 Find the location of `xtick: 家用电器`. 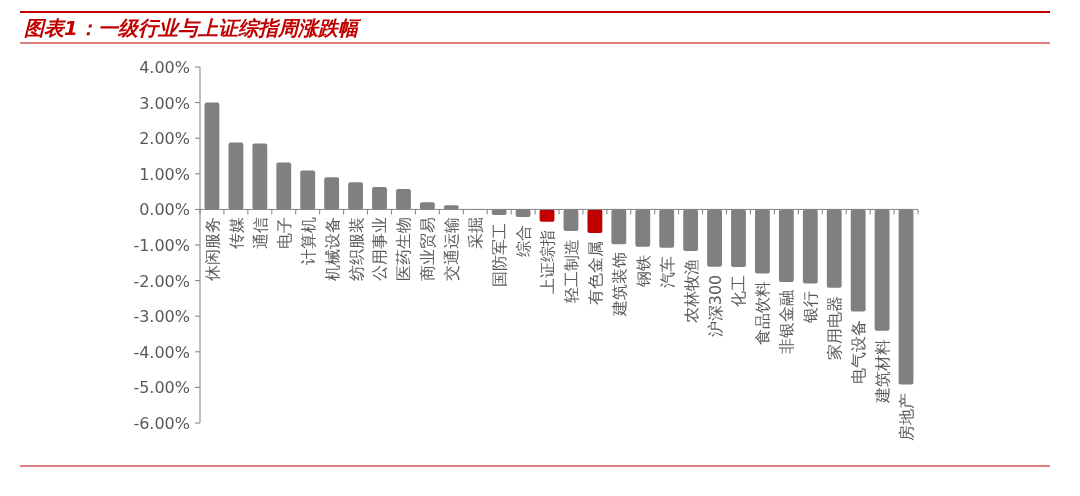

xtick: 家用电器 is located at coordinates (835, 327).